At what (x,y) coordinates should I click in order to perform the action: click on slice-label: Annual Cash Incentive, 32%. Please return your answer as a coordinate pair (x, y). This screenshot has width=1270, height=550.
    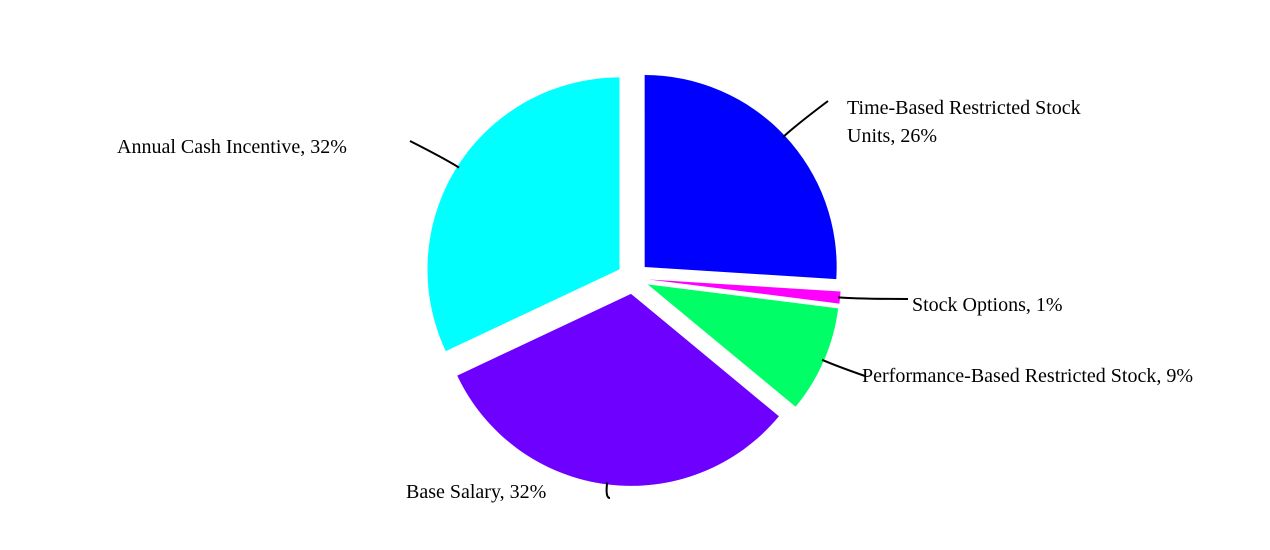
    Looking at the image, I should click on (232, 147).